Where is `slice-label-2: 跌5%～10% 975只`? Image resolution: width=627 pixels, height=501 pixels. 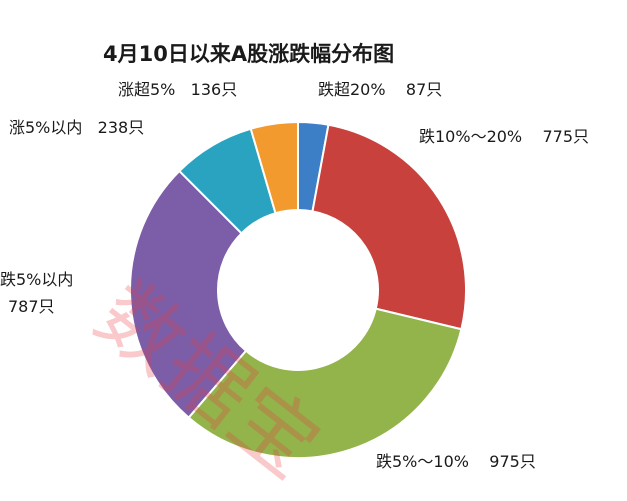 slice-label-2: 跌5%～10% 975只 is located at coordinates (456, 461).